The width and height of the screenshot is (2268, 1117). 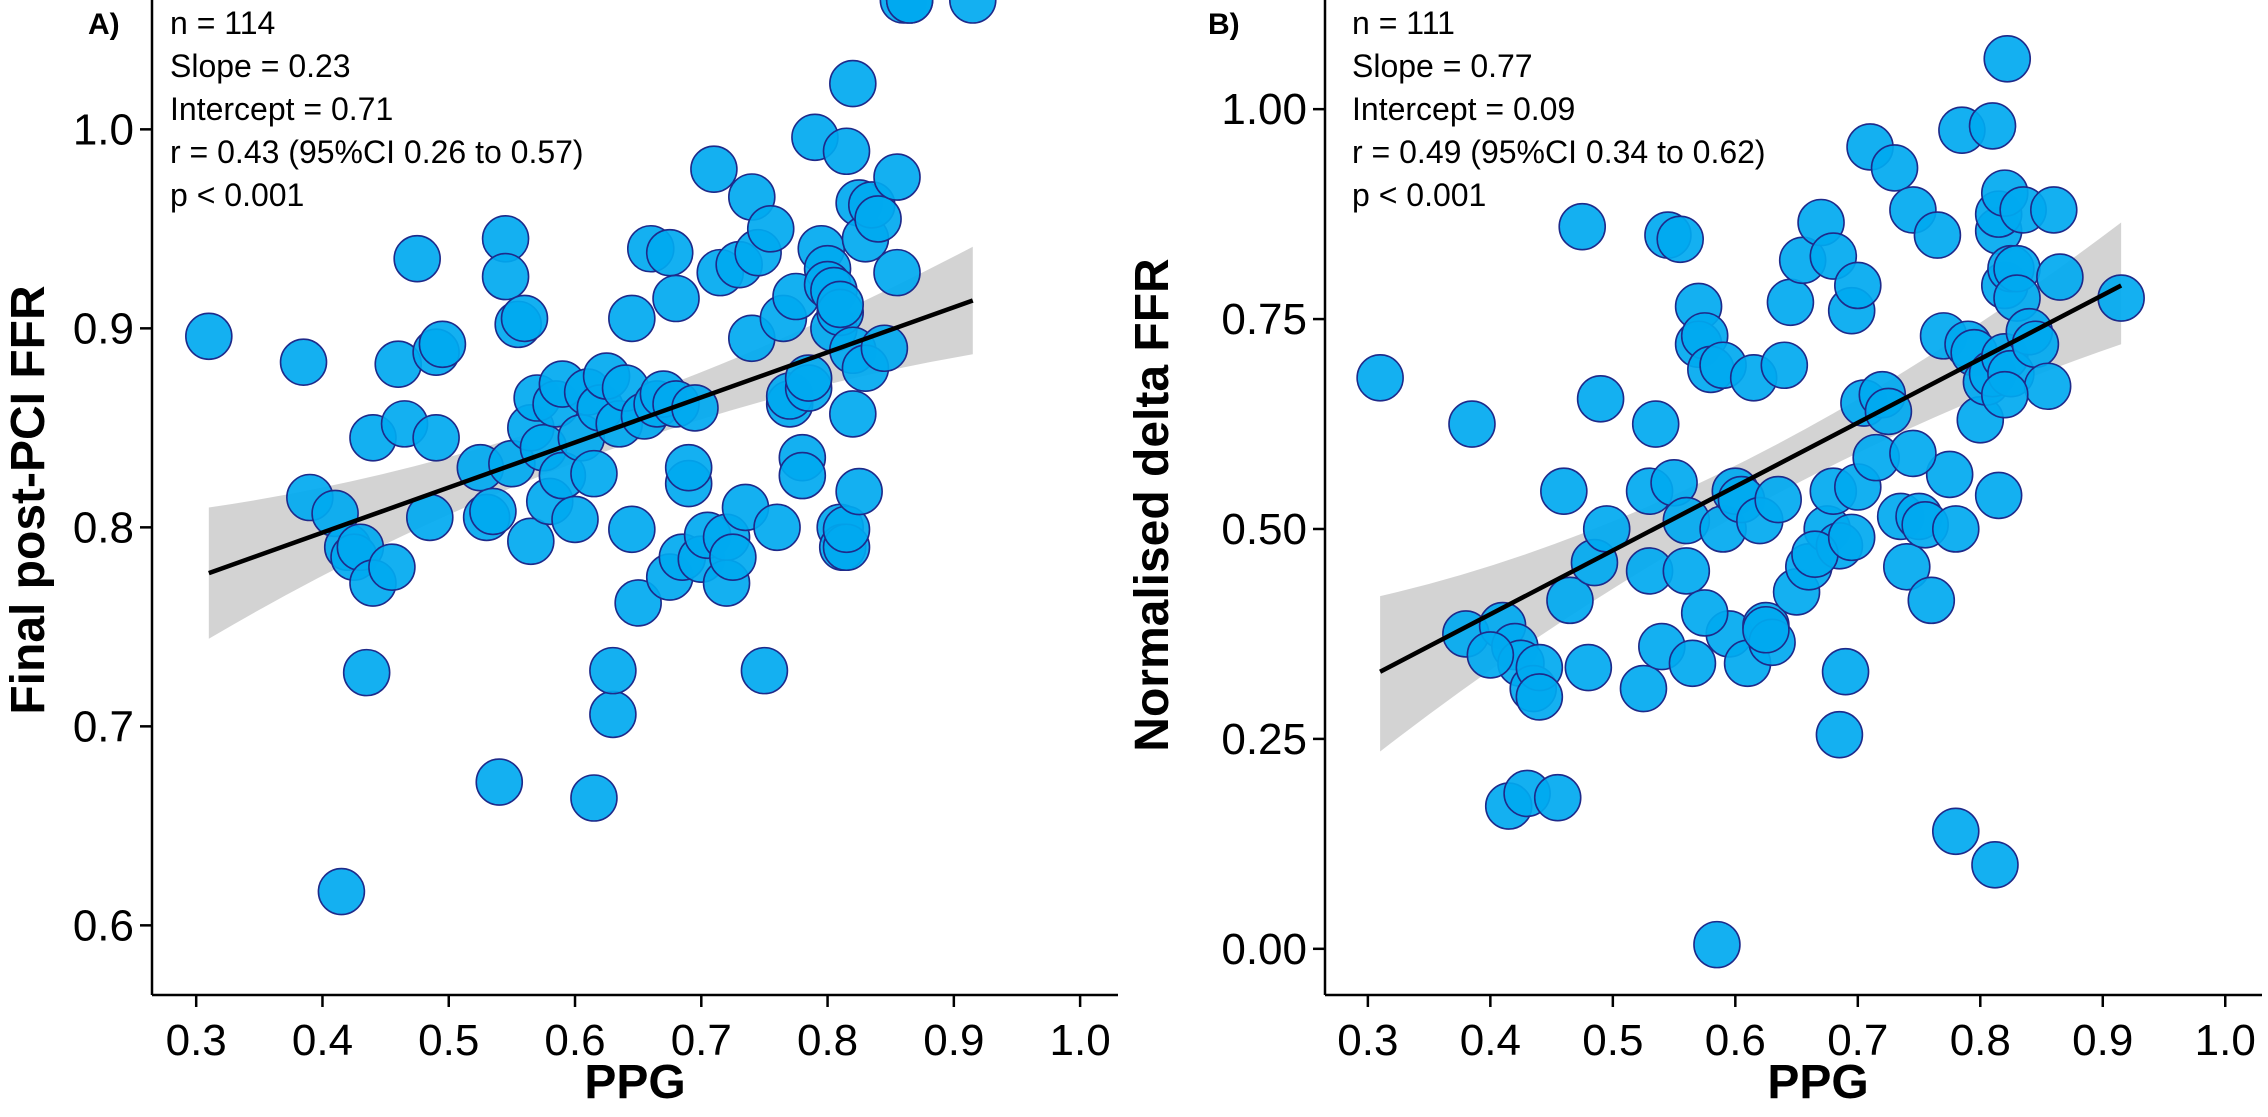 I want to click on panel-a-x-tick-label: 0.6, so click(x=574, y=1040).